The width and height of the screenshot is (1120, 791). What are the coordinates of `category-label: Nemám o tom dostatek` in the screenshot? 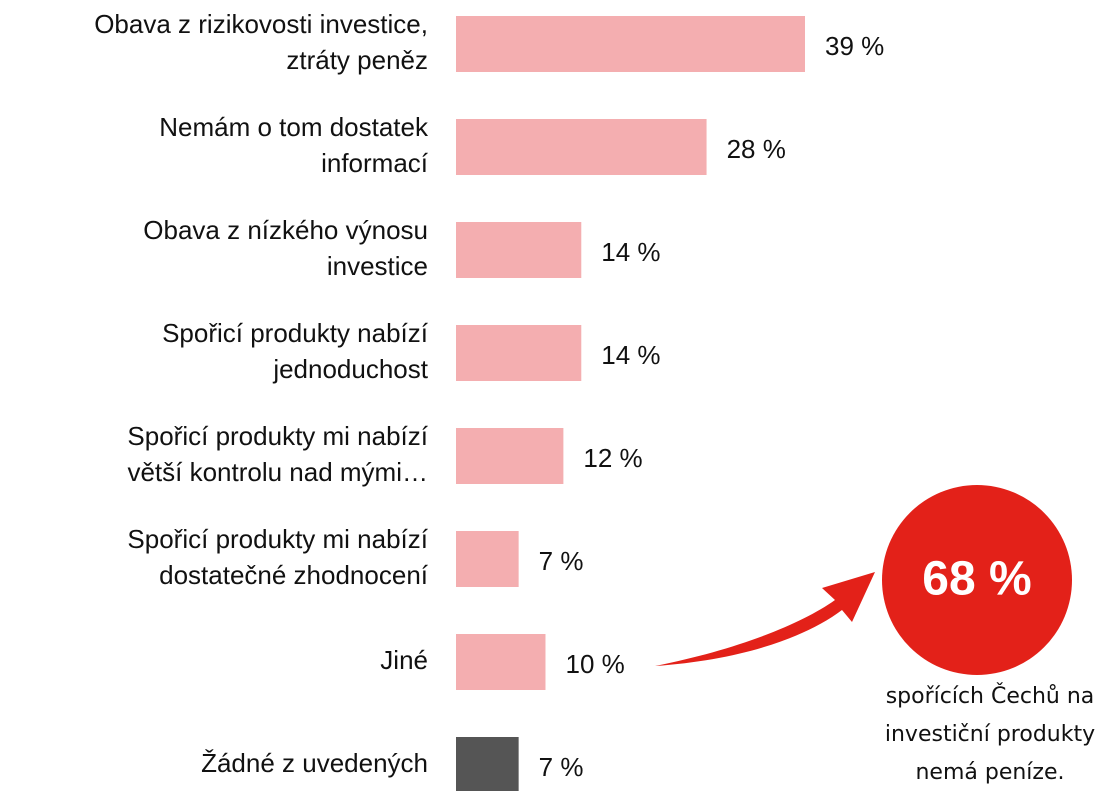 It's located at (294, 127).